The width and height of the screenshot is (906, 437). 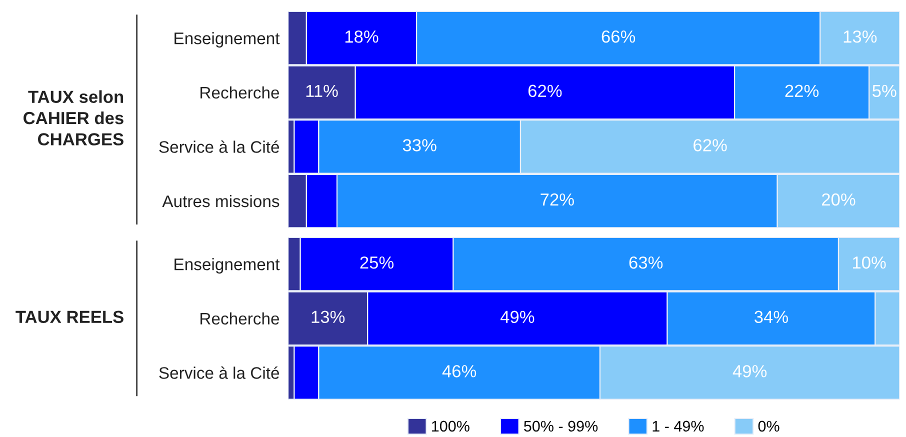 I want to click on legend-label: 50% - 99%, so click(x=561, y=426).